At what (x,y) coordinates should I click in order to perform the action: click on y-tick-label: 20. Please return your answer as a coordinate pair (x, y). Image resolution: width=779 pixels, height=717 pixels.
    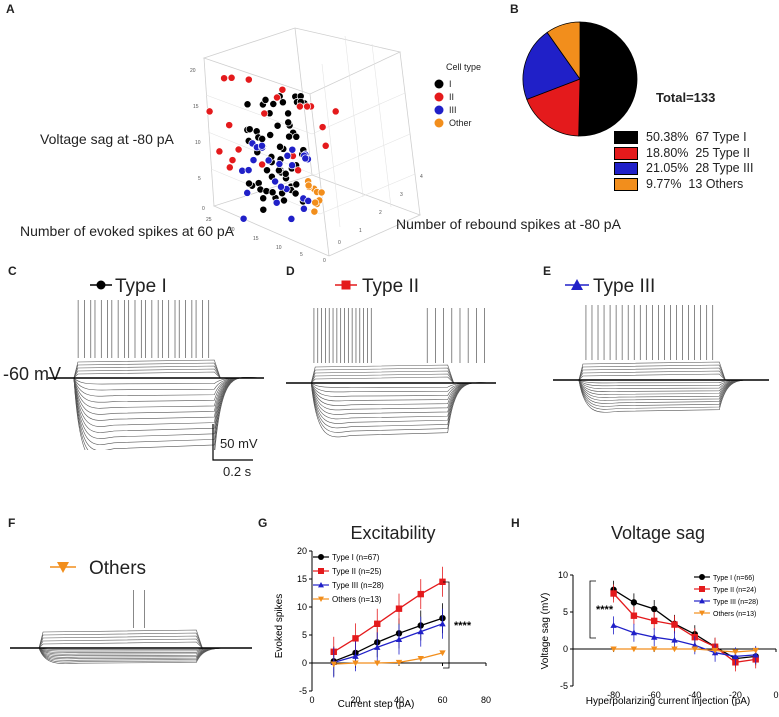
    Looking at the image, I should click on (302, 551).